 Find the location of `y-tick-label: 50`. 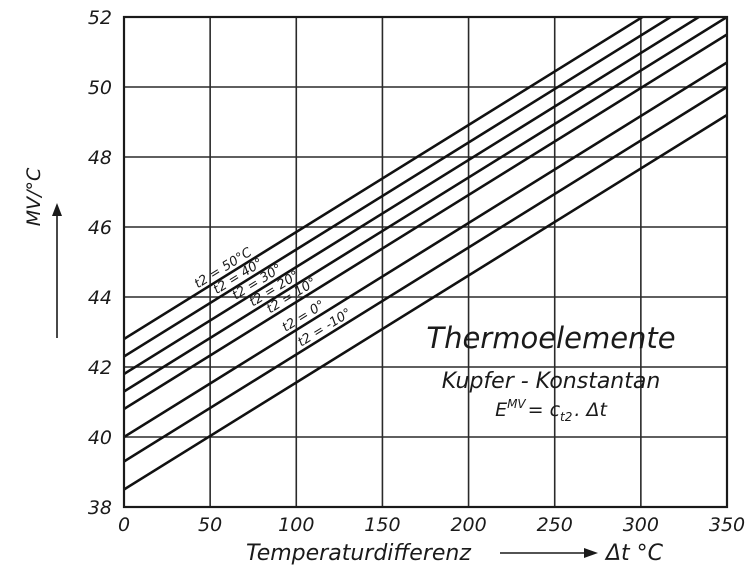

y-tick-label: 50 is located at coordinates (100, 88).